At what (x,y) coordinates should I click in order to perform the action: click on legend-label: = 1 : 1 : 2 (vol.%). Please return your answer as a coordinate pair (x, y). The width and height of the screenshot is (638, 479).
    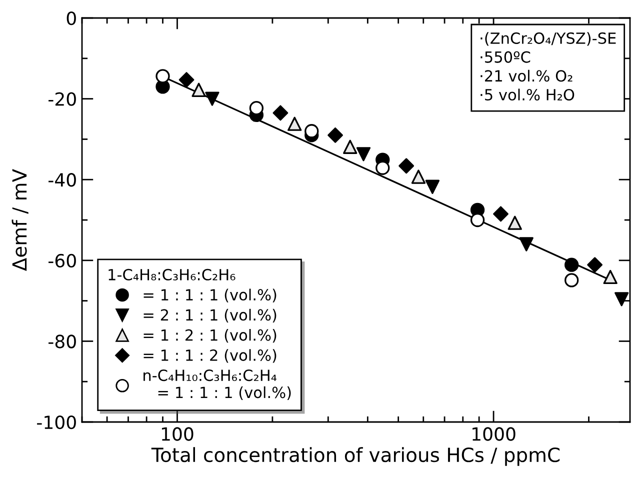
    Looking at the image, I should click on (210, 356).